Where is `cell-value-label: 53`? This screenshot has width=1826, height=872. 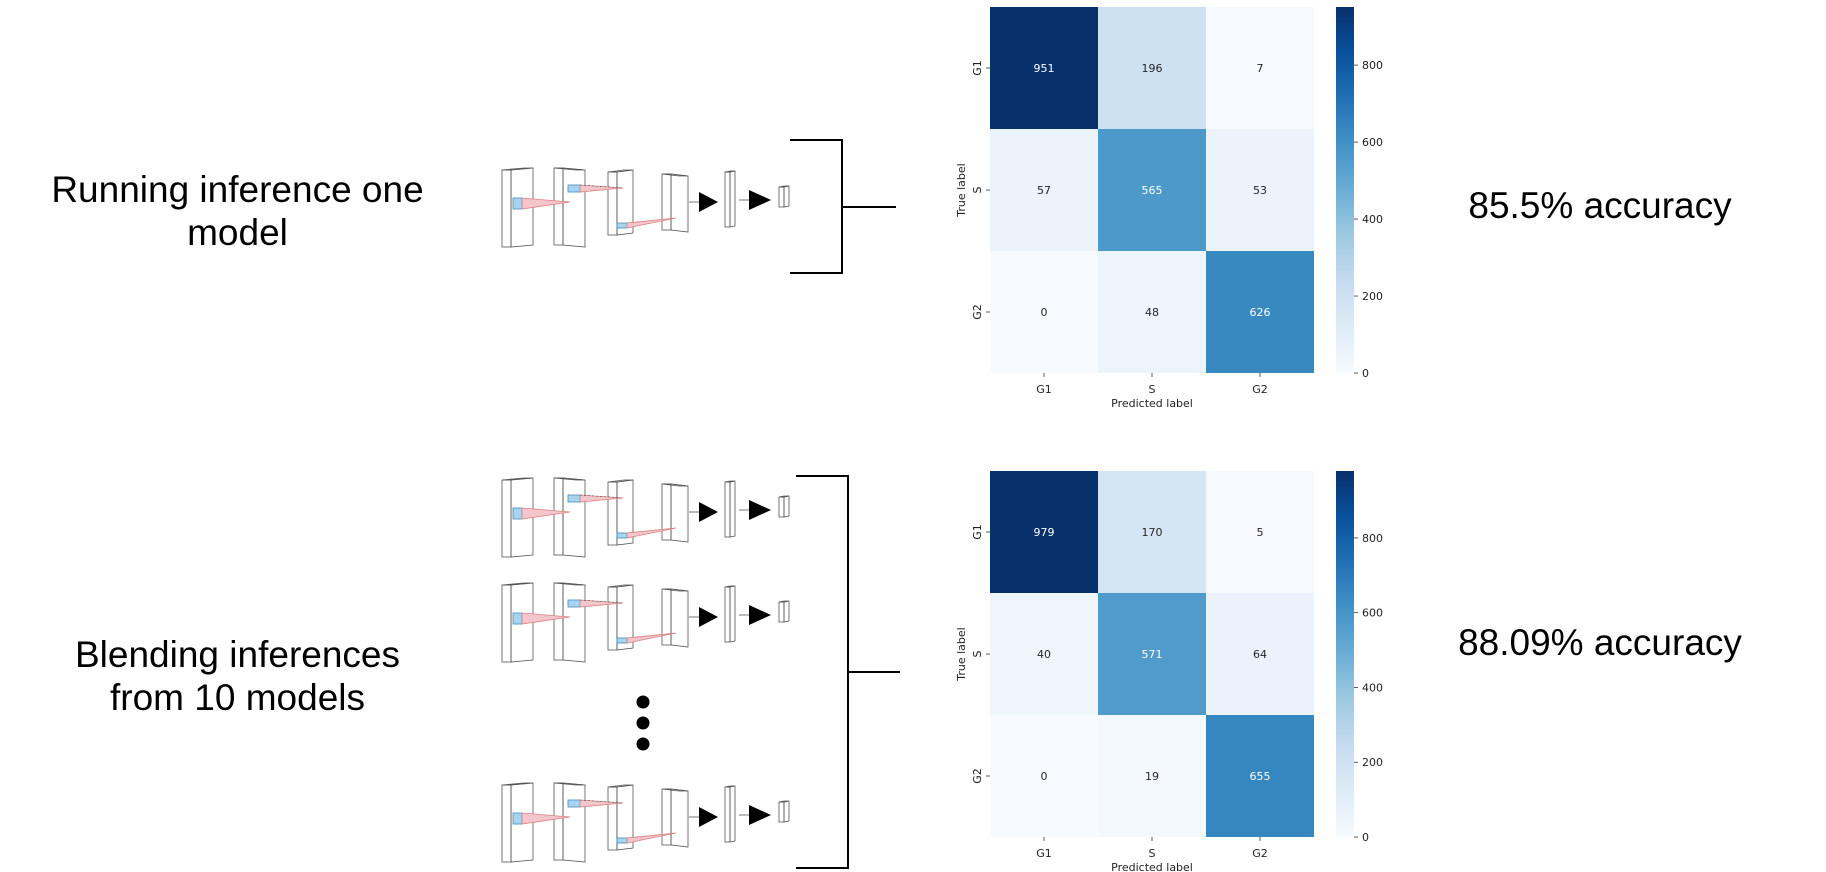
cell-value-label: 53 is located at coordinates (1260, 190).